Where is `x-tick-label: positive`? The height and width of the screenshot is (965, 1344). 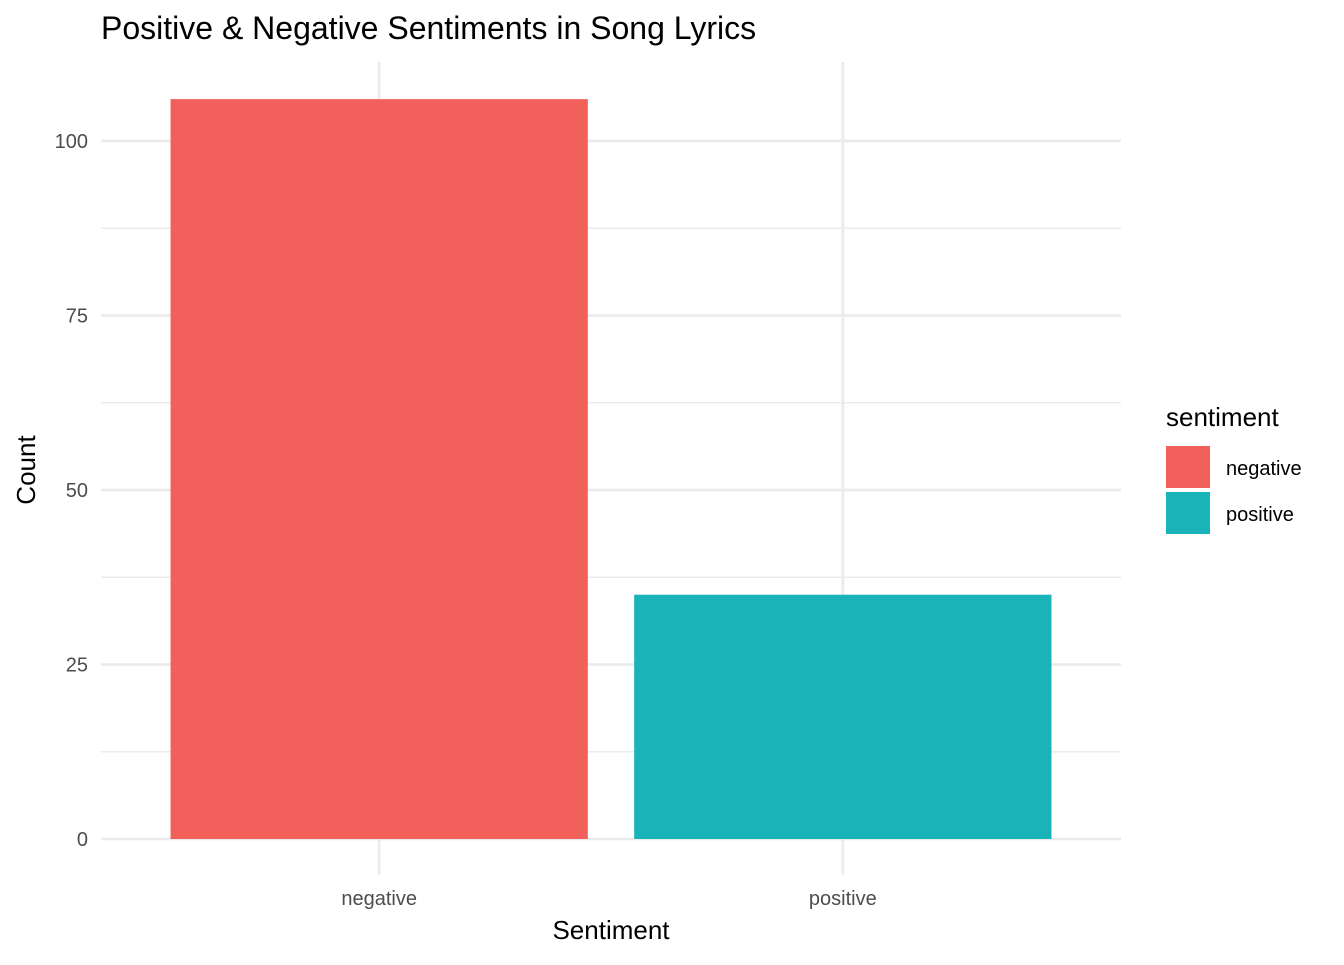
x-tick-label: positive is located at coordinates (843, 899).